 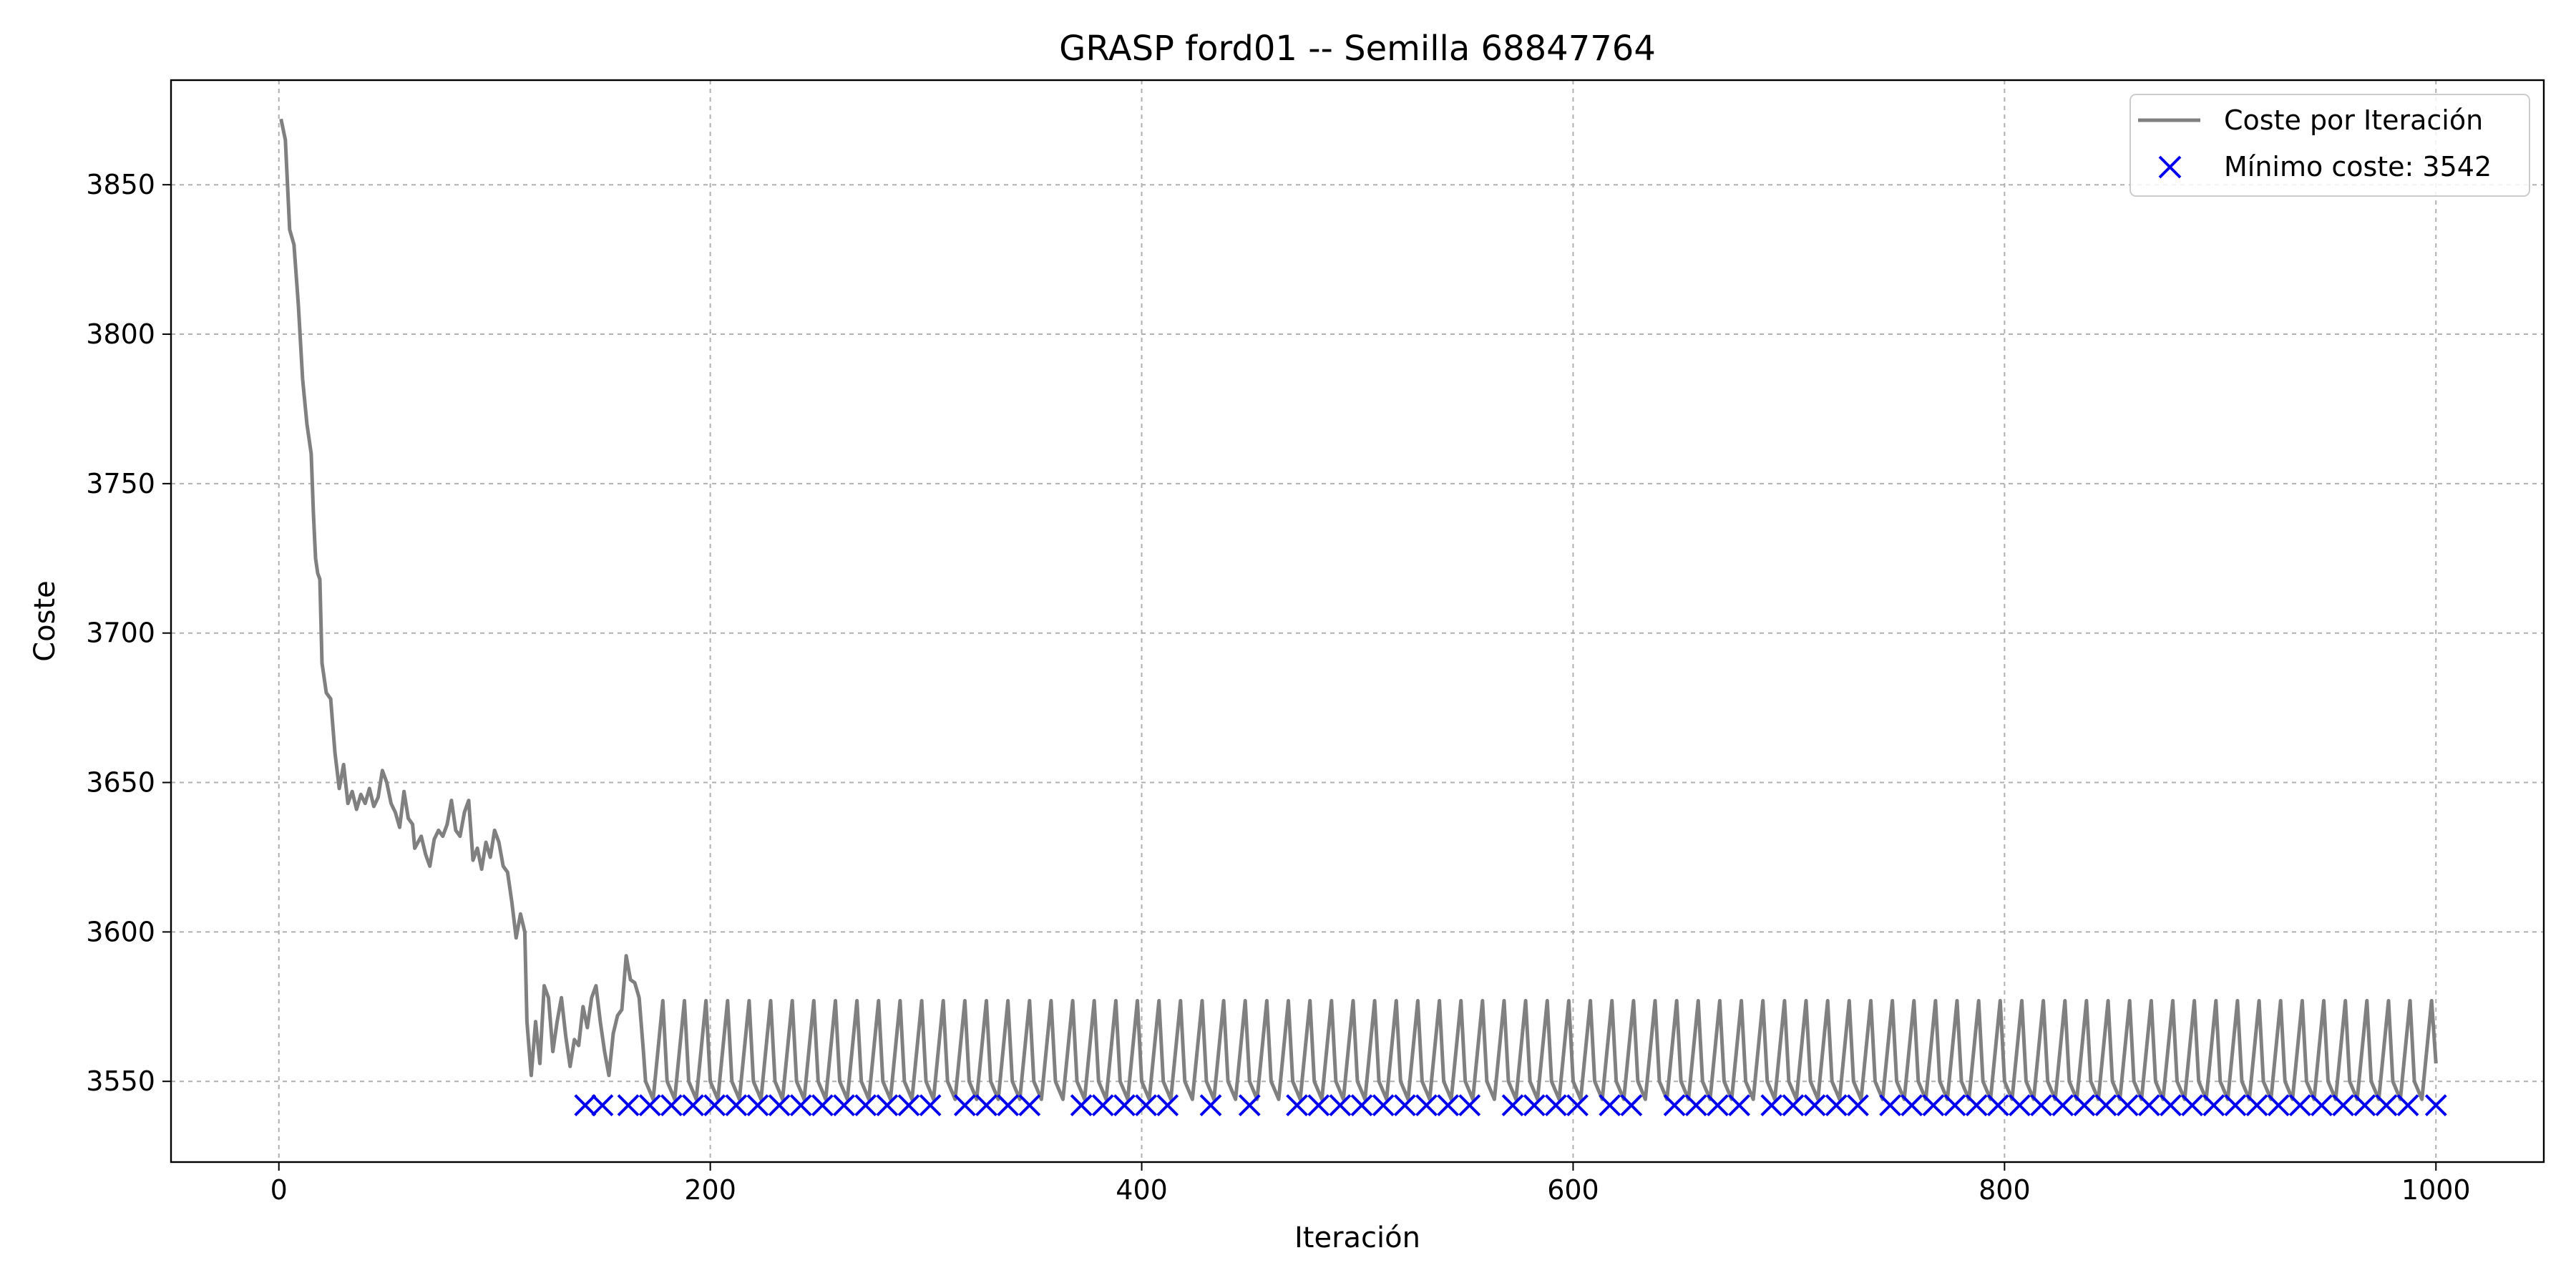 I want to click on y-tick-label: 3650, so click(x=120, y=783).